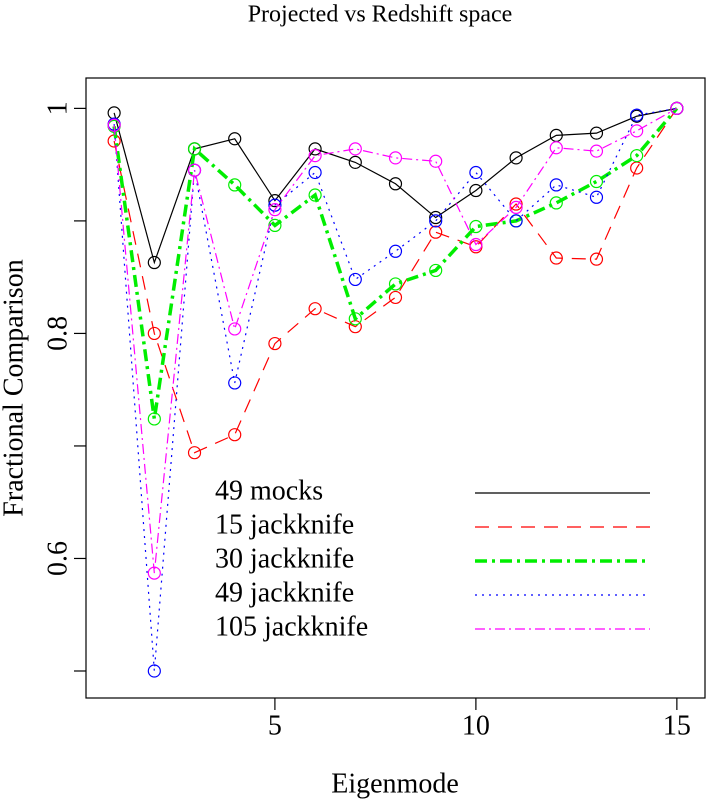 This screenshot has height=803, width=707. Describe the element at coordinates (57, 108) in the screenshot. I see `y-tick-label: 1` at that location.